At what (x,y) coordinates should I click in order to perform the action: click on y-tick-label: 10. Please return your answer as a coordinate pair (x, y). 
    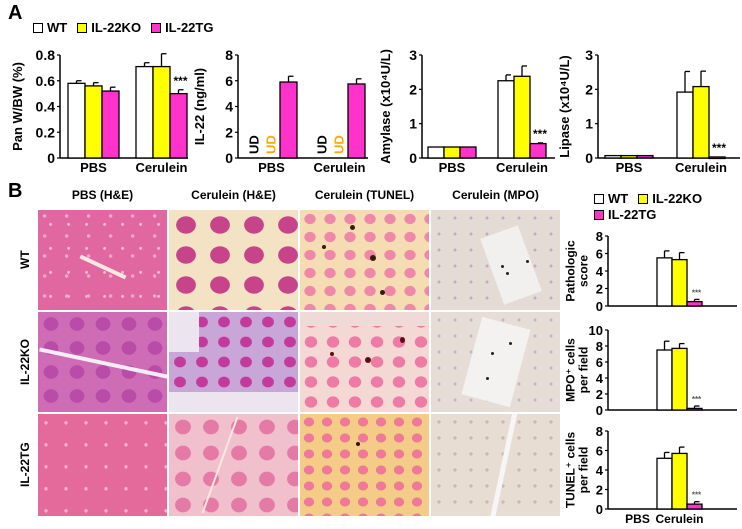
    Looking at the image, I should click on (596, 330).